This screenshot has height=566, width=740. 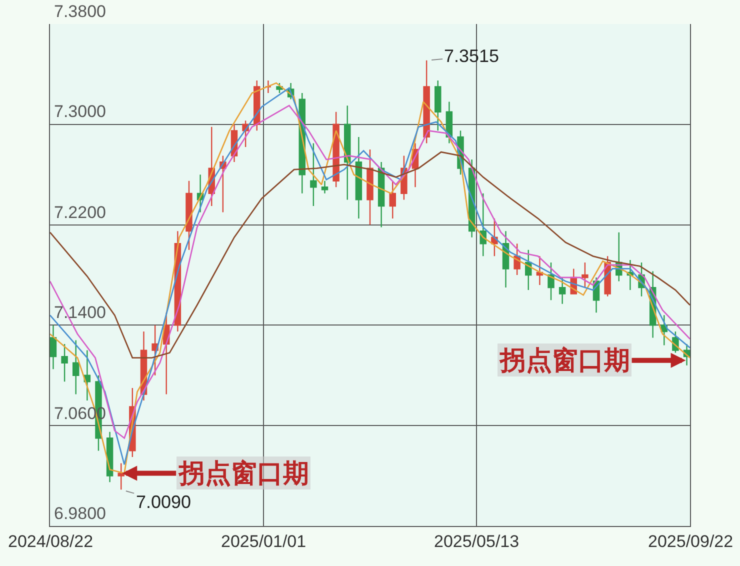 What do you see at coordinates (80, 111) in the screenshot?
I see `y-tick-label: 7.3000` at bounding box center [80, 111].